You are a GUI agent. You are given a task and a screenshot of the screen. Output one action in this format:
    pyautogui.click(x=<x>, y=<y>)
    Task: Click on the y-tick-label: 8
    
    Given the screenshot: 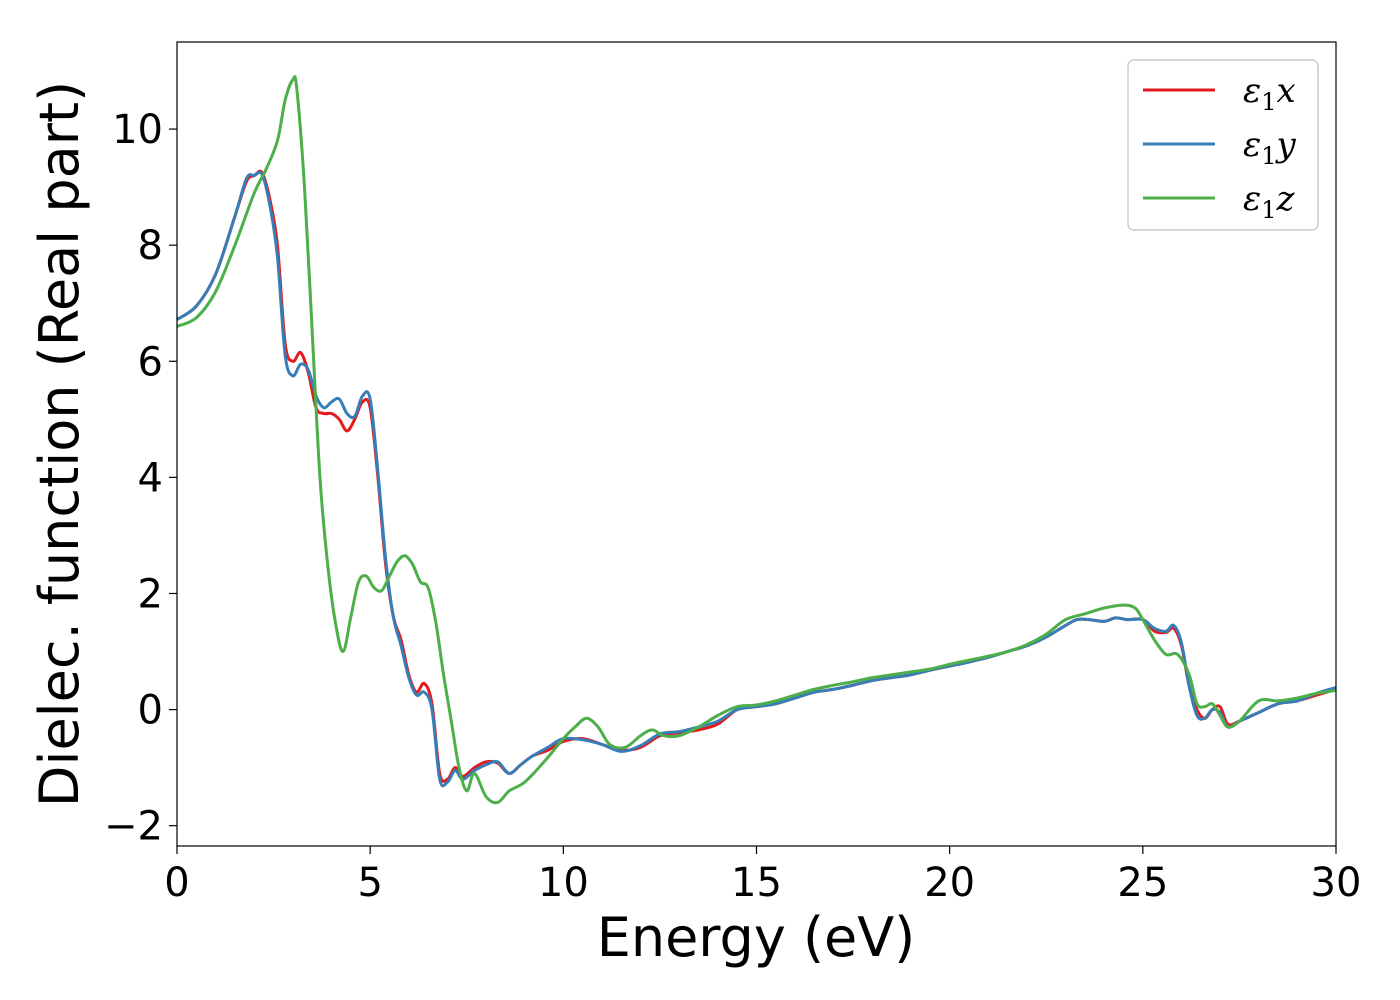 What is the action you would take?
    pyautogui.click(x=150, y=246)
    